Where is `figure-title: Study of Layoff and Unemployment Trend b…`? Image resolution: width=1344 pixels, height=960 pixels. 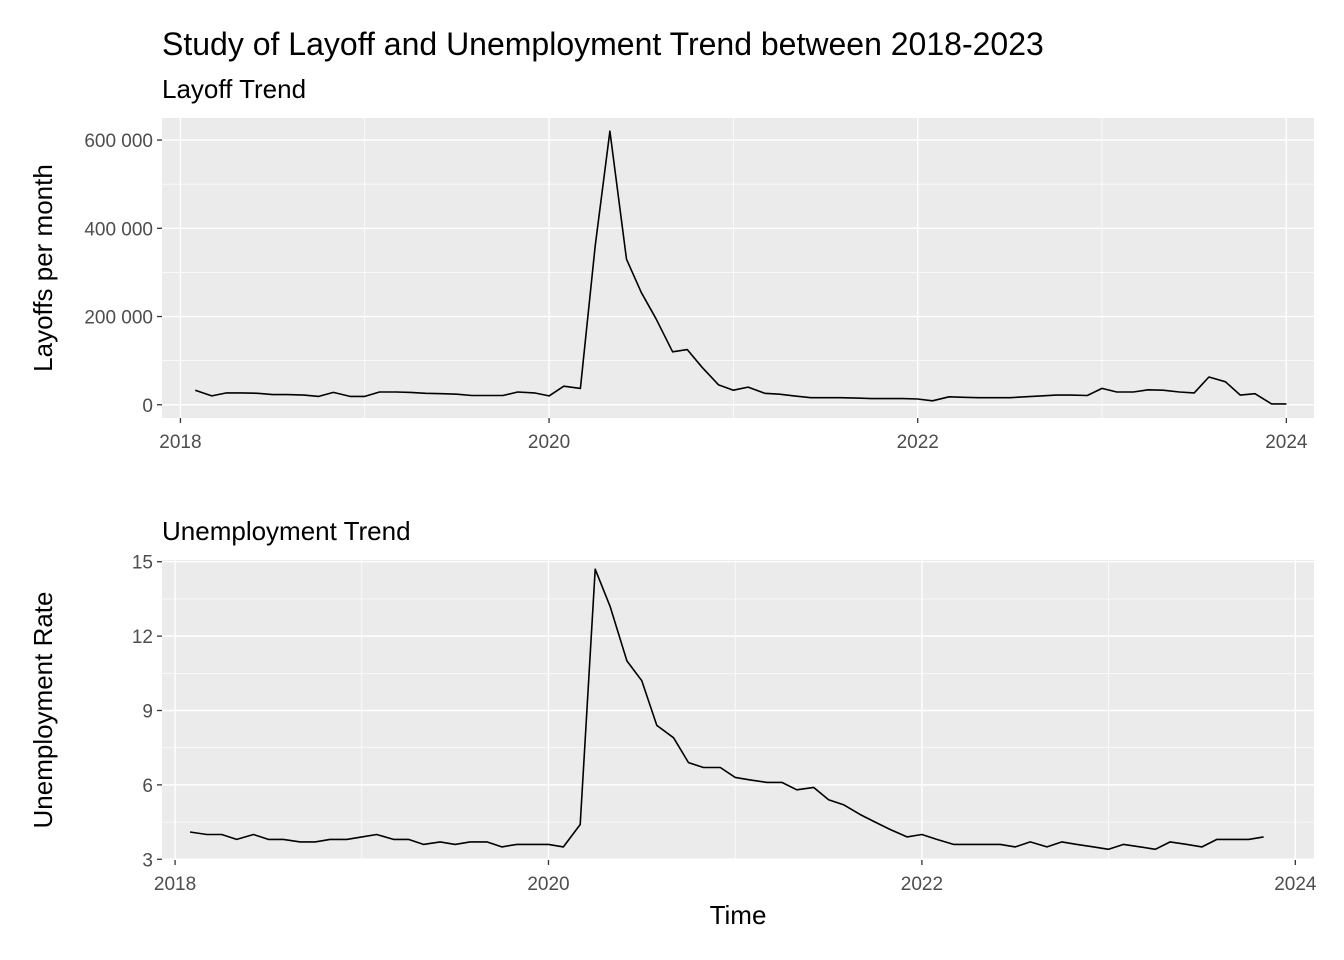
figure-title: Study of Layoff and Unemployment Trend b… is located at coordinates (603, 44).